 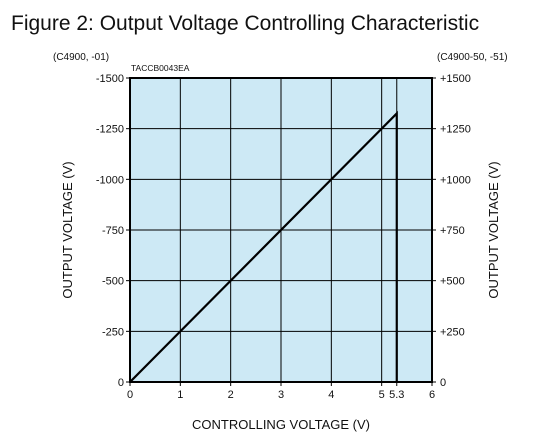 What do you see at coordinates (113, 282) in the screenshot?
I see `left-y-tick-label-2: -500` at bounding box center [113, 282].